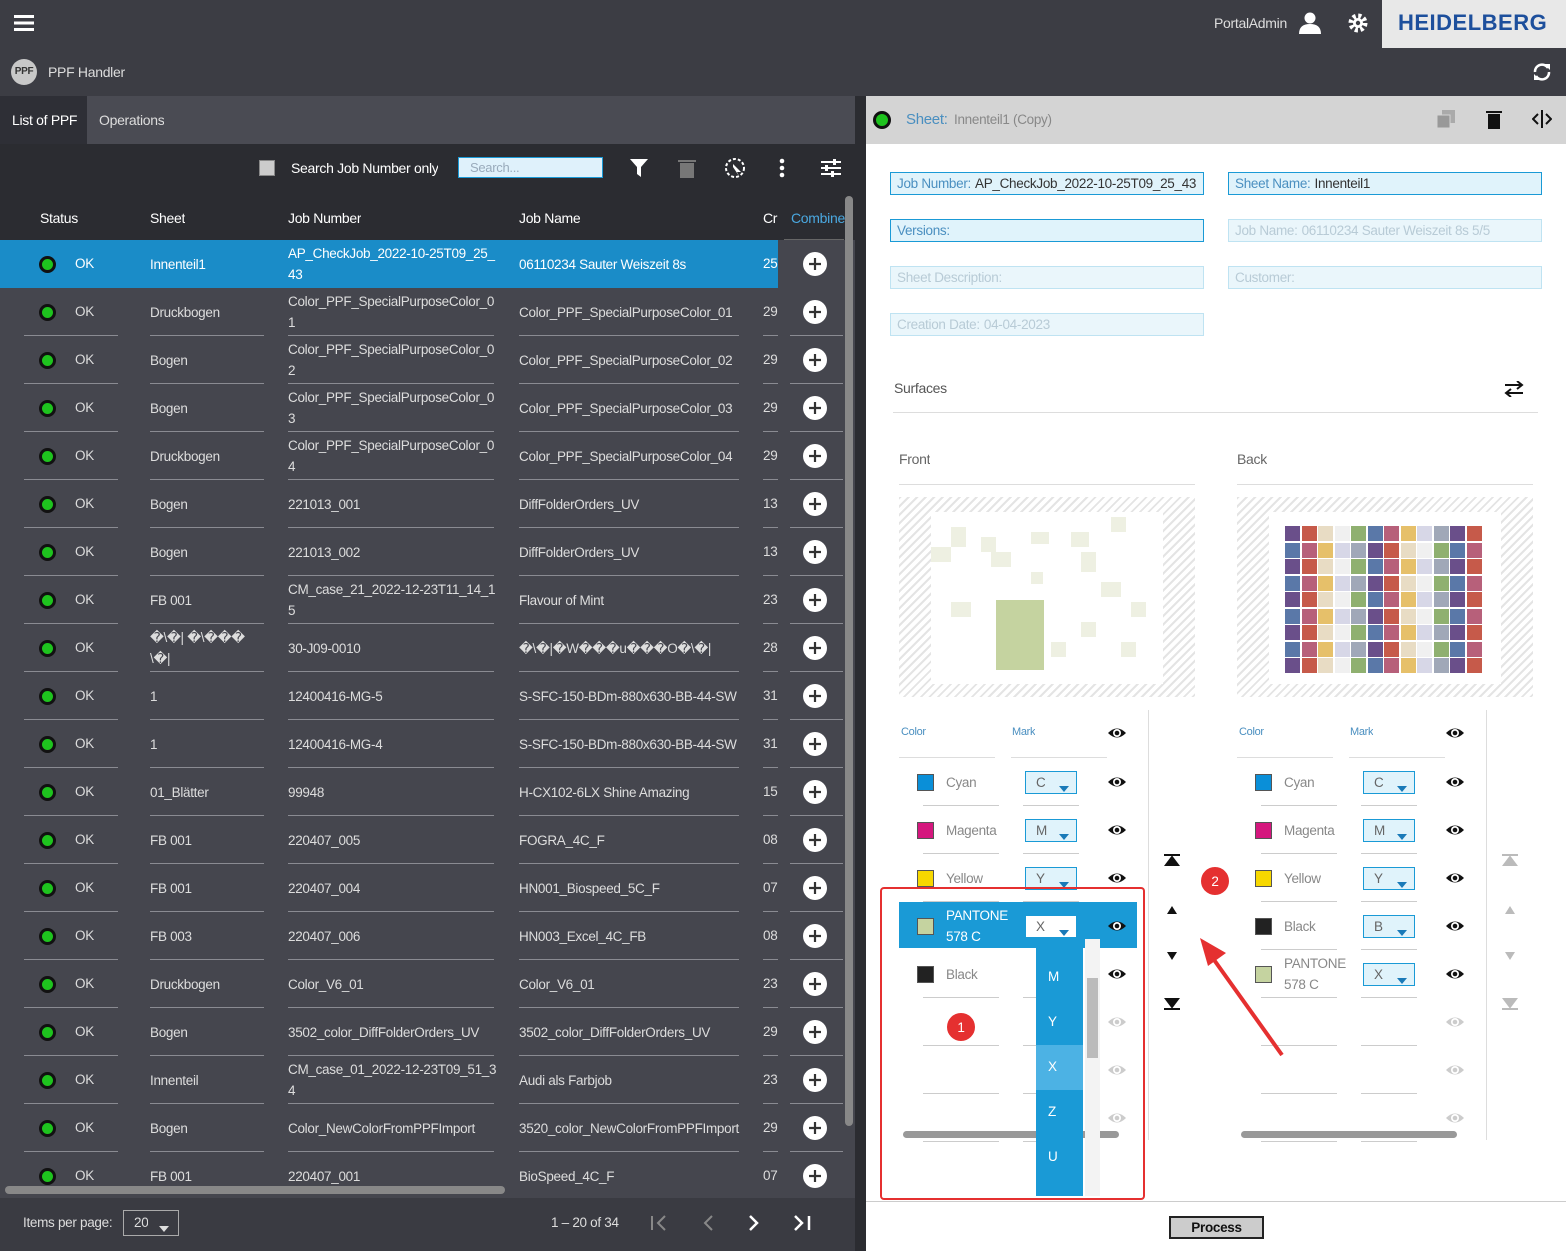 The height and width of the screenshot is (1251, 1566). What do you see at coordinates (392, 600) in the screenshot?
I see `table-cell: CM_case_21_2022-12-23T11_14_15` at bounding box center [392, 600].